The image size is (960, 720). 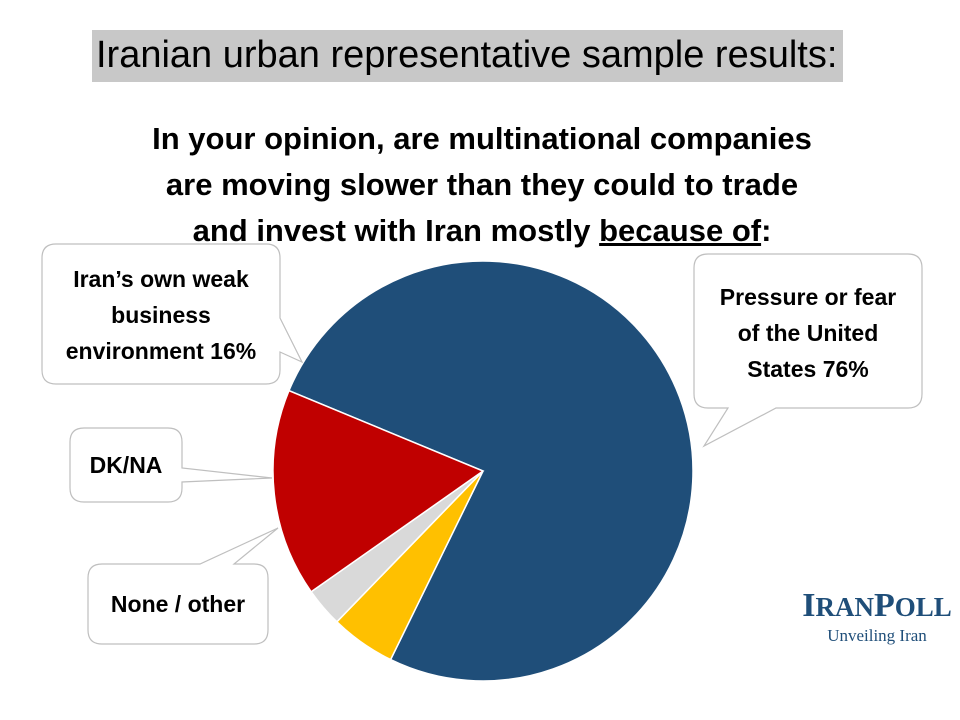 What do you see at coordinates (808, 369) in the screenshot?
I see `callout-us-line-3: States 76%` at bounding box center [808, 369].